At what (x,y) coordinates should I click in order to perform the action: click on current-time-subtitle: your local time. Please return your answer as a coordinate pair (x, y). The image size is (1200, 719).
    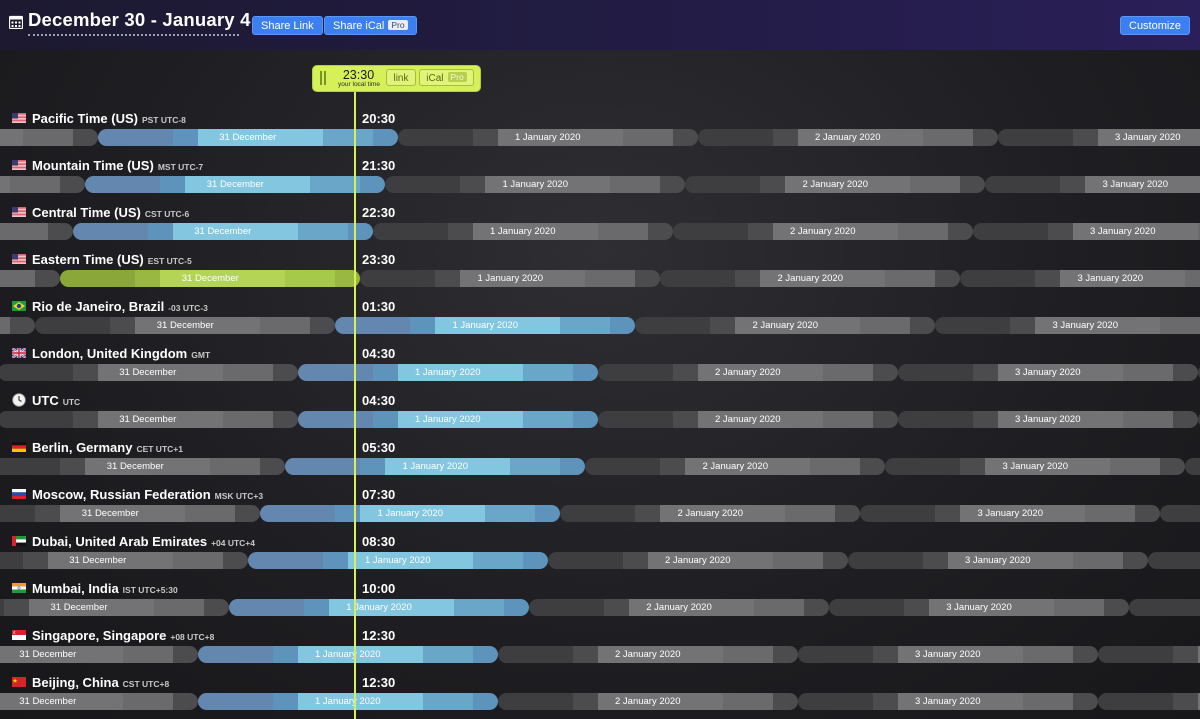
    Looking at the image, I should click on (359, 84).